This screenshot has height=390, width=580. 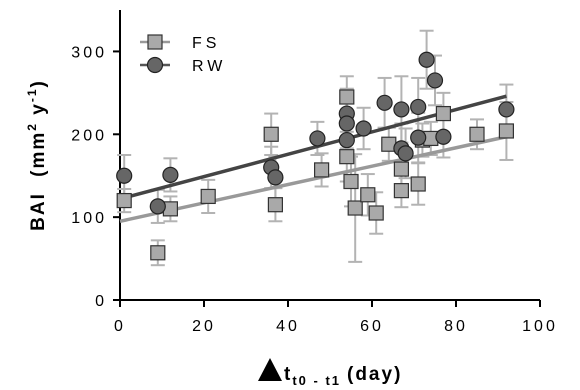 I want to click on svg-text: BAI (mm2 y-1), so click(x=37, y=155).